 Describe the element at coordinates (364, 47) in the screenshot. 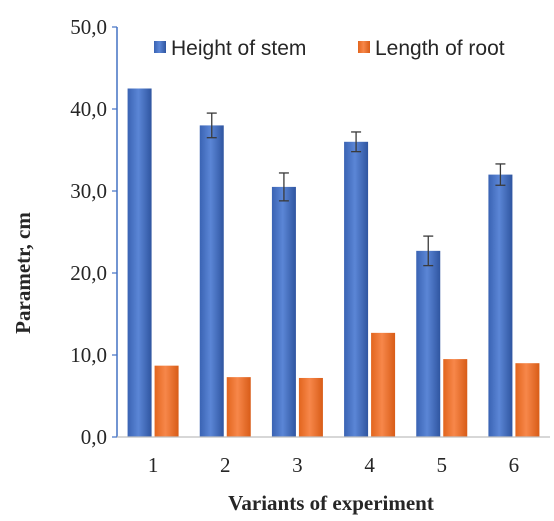

I see `legend-swatch-length-of-root` at that location.